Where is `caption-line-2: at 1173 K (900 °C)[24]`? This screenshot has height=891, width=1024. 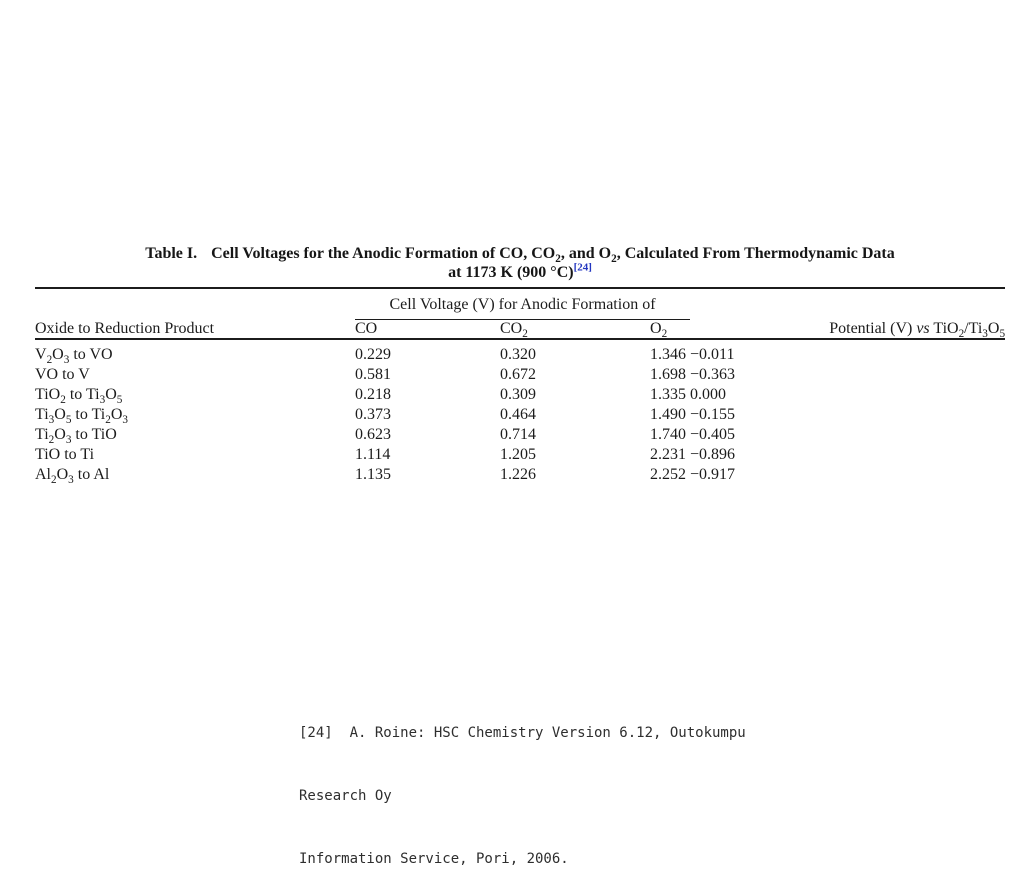 caption-line-2: at 1173 K (900 °C)[24] is located at coordinates (520, 271).